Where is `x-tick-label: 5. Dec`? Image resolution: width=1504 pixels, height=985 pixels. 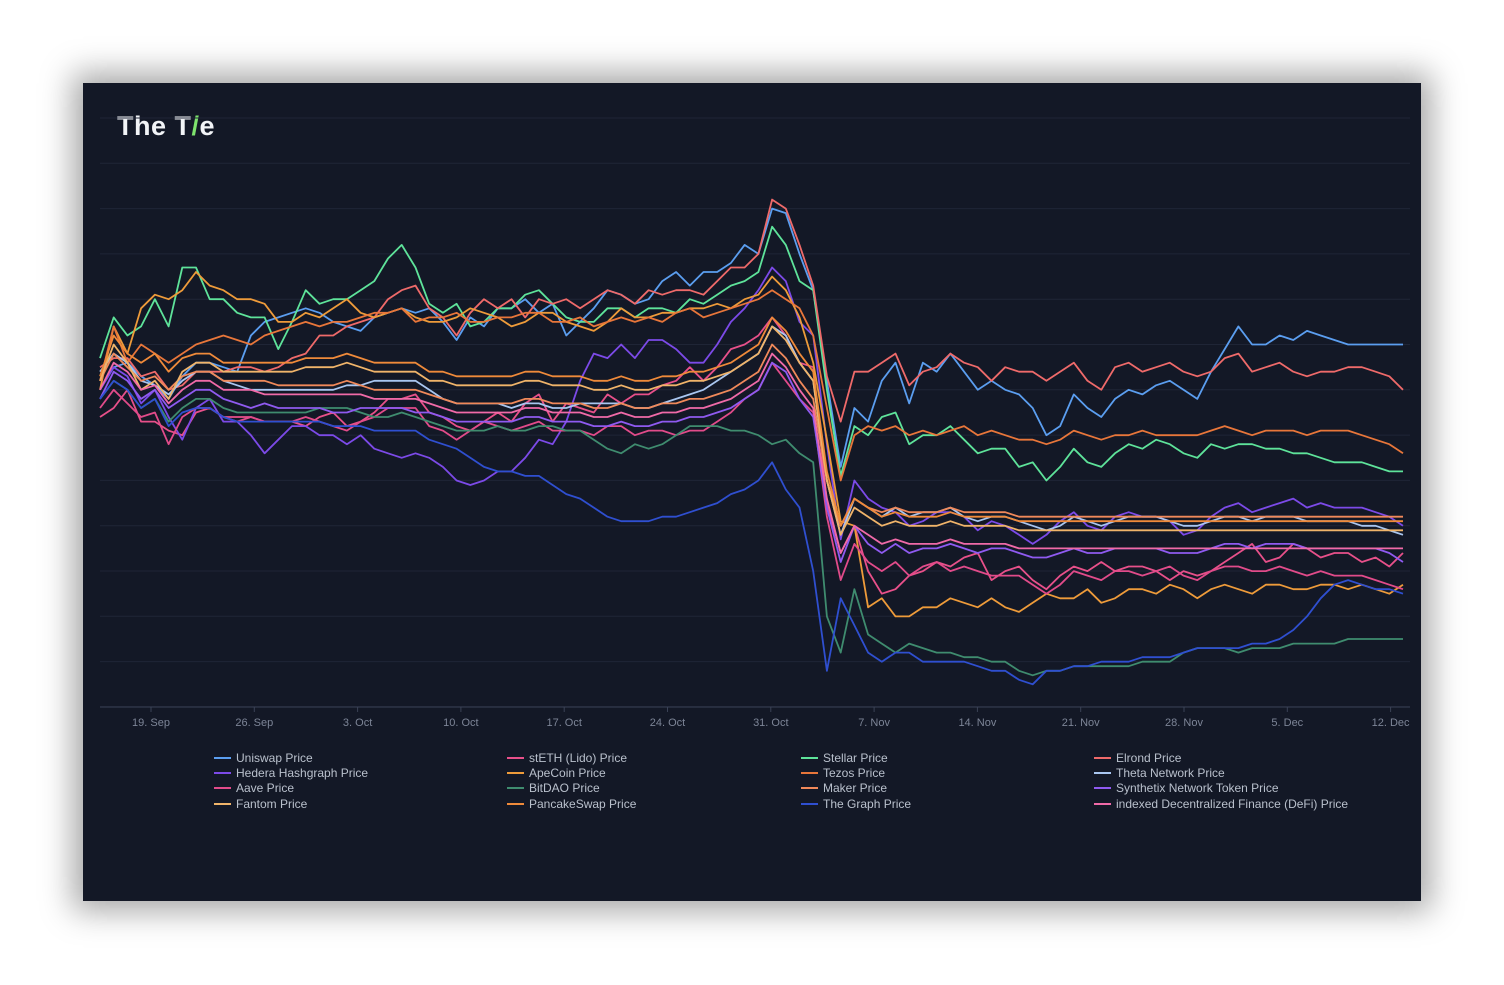 x-tick-label: 5. Dec is located at coordinates (1287, 723).